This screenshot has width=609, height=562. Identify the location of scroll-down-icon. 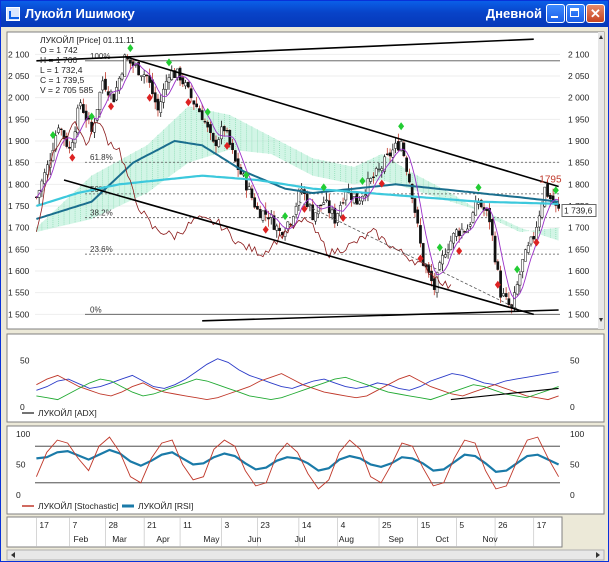
(601, 320).